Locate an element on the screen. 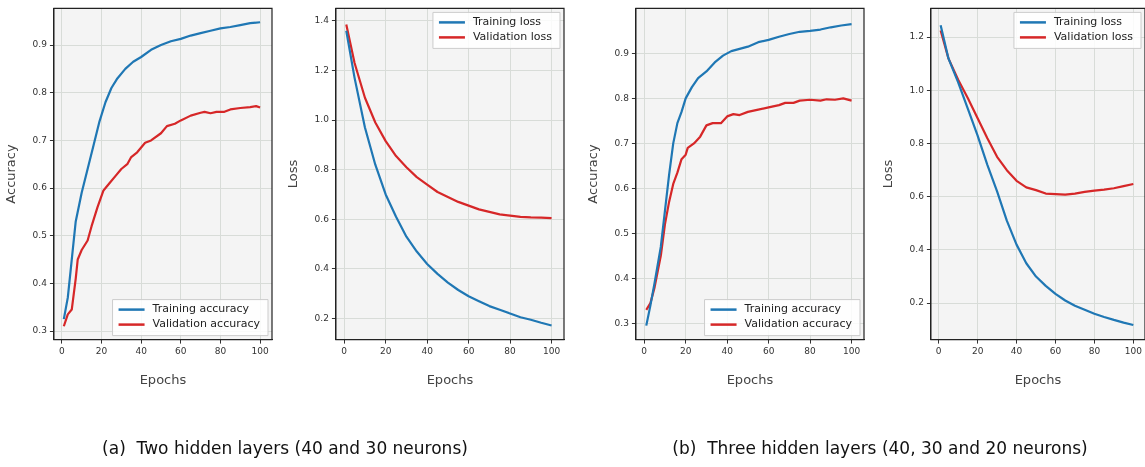 This screenshot has height=467, width=1145. text: (b) Three hidden layers (40, 30 and 20 neurons) is located at coordinates (880, 448).